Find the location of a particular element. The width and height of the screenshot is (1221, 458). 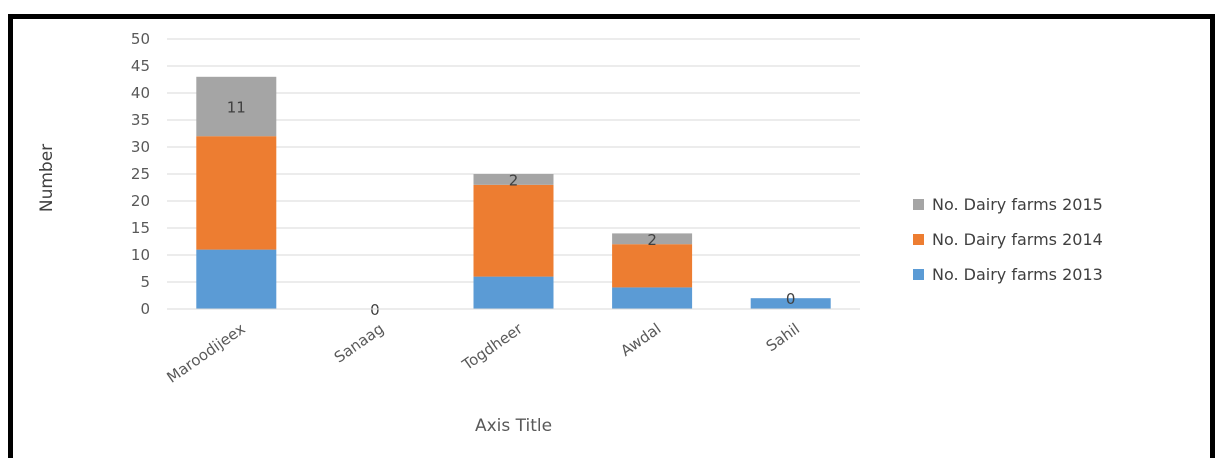

y-axis-title: Number is located at coordinates (47, 178).